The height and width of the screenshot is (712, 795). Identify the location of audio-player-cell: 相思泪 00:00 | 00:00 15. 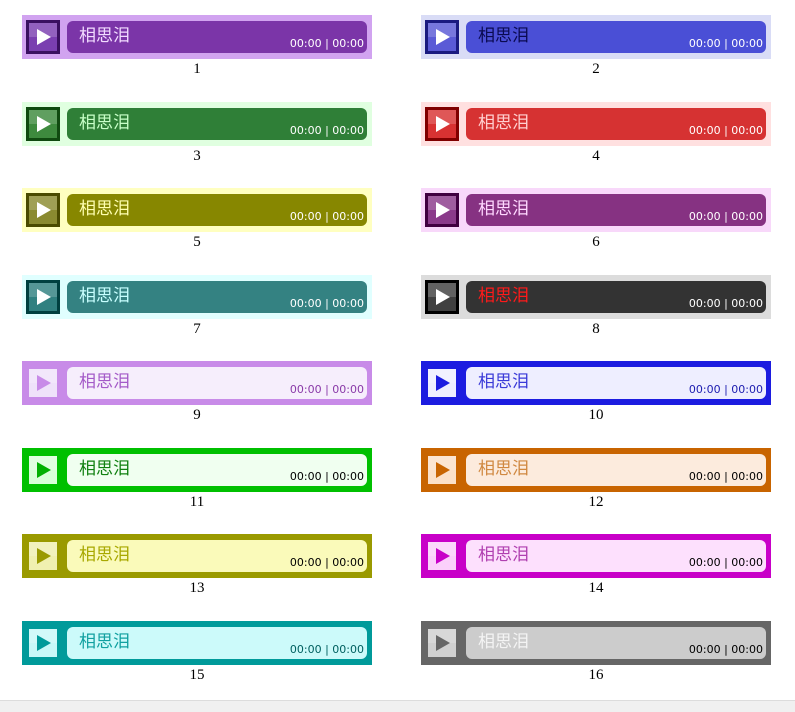
(197, 657).